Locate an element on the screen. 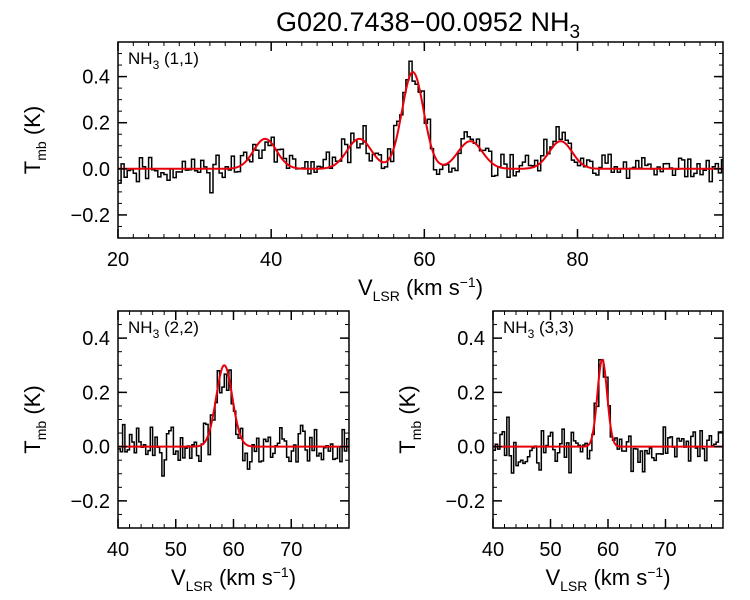 The width and height of the screenshot is (750, 600). figure-title-subscript: 3 is located at coordinates (574, 32).